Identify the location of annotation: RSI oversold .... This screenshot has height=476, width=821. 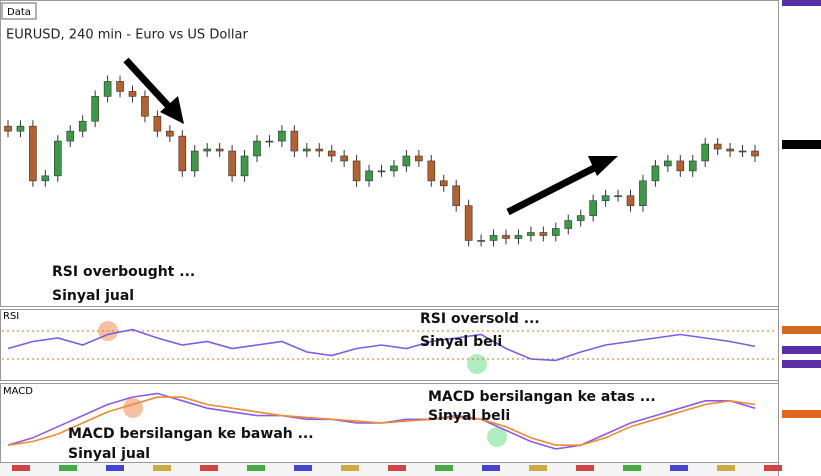
(480, 319).